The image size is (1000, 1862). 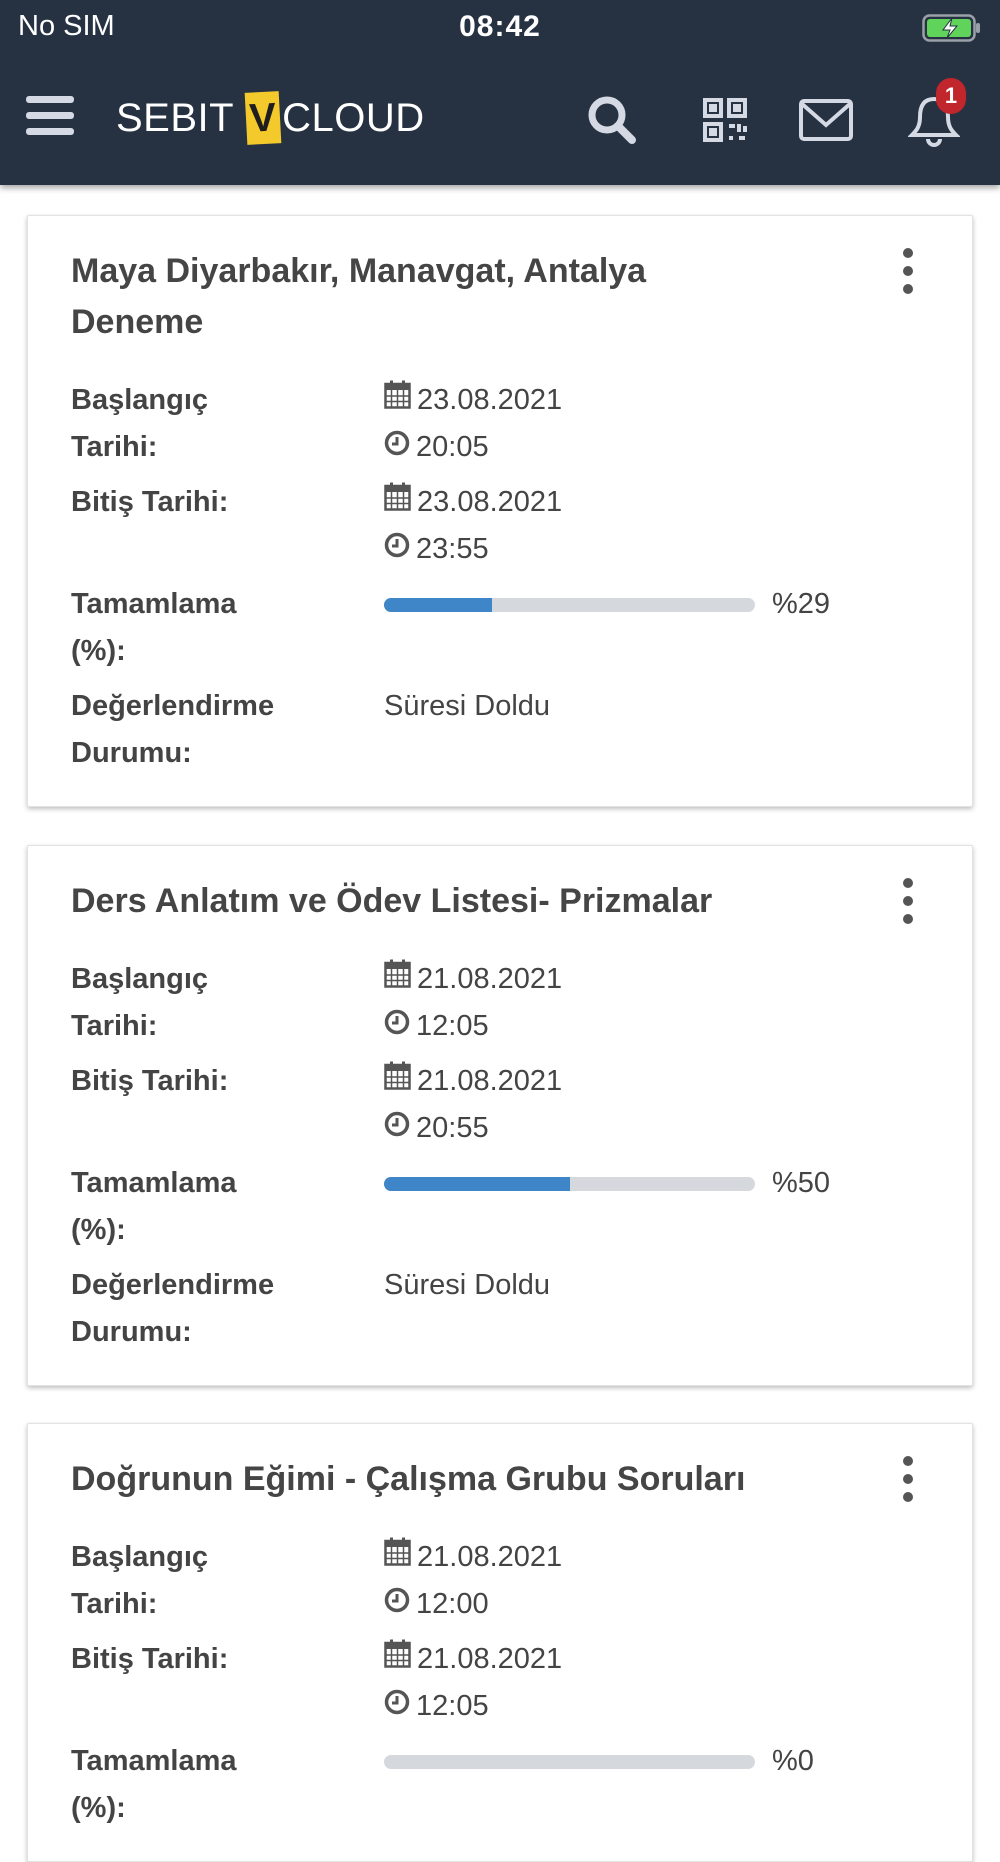 I want to click on sebit-vcloud-logo: SEBIT V CLOUD, so click(x=270, y=118).